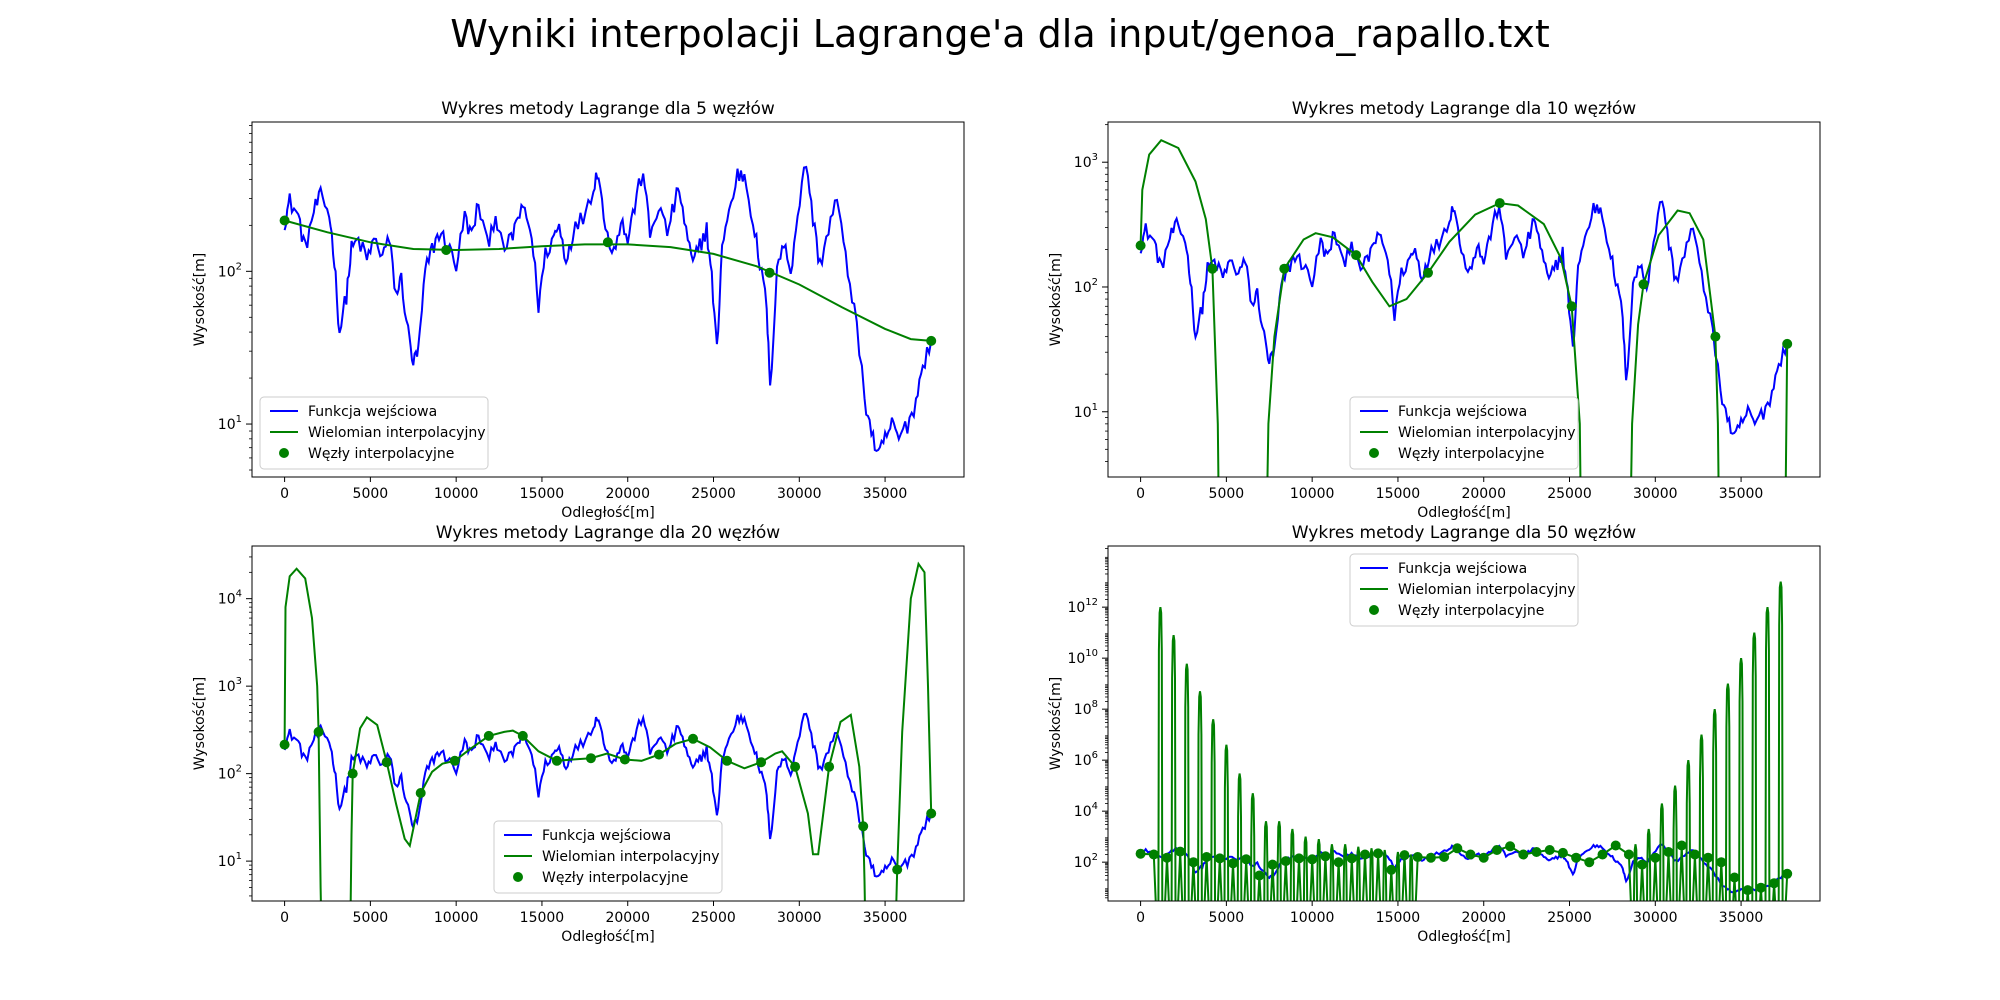 The image size is (2000, 1000). Describe the element at coordinates (1463, 937) in the screenshot. I see `x-axis-label: Odległość[m]` at that location.